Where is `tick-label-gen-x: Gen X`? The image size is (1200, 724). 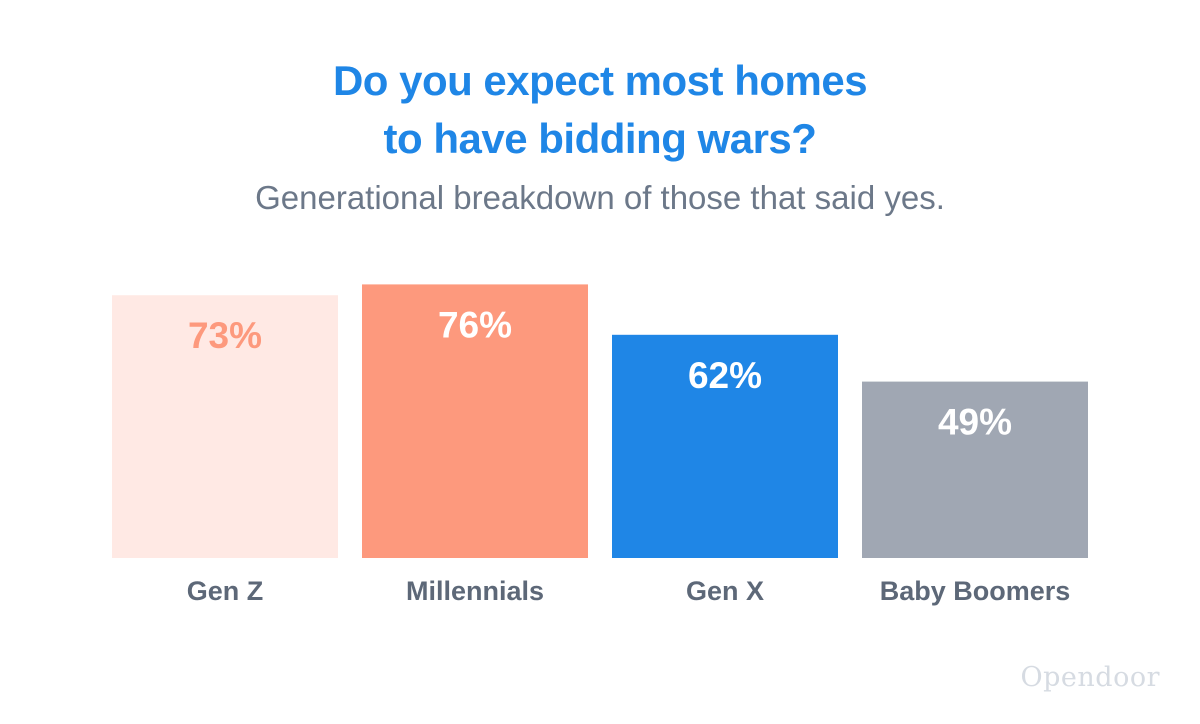 tick-label-gen-x: Gen X is located at coordinates (725, 591).